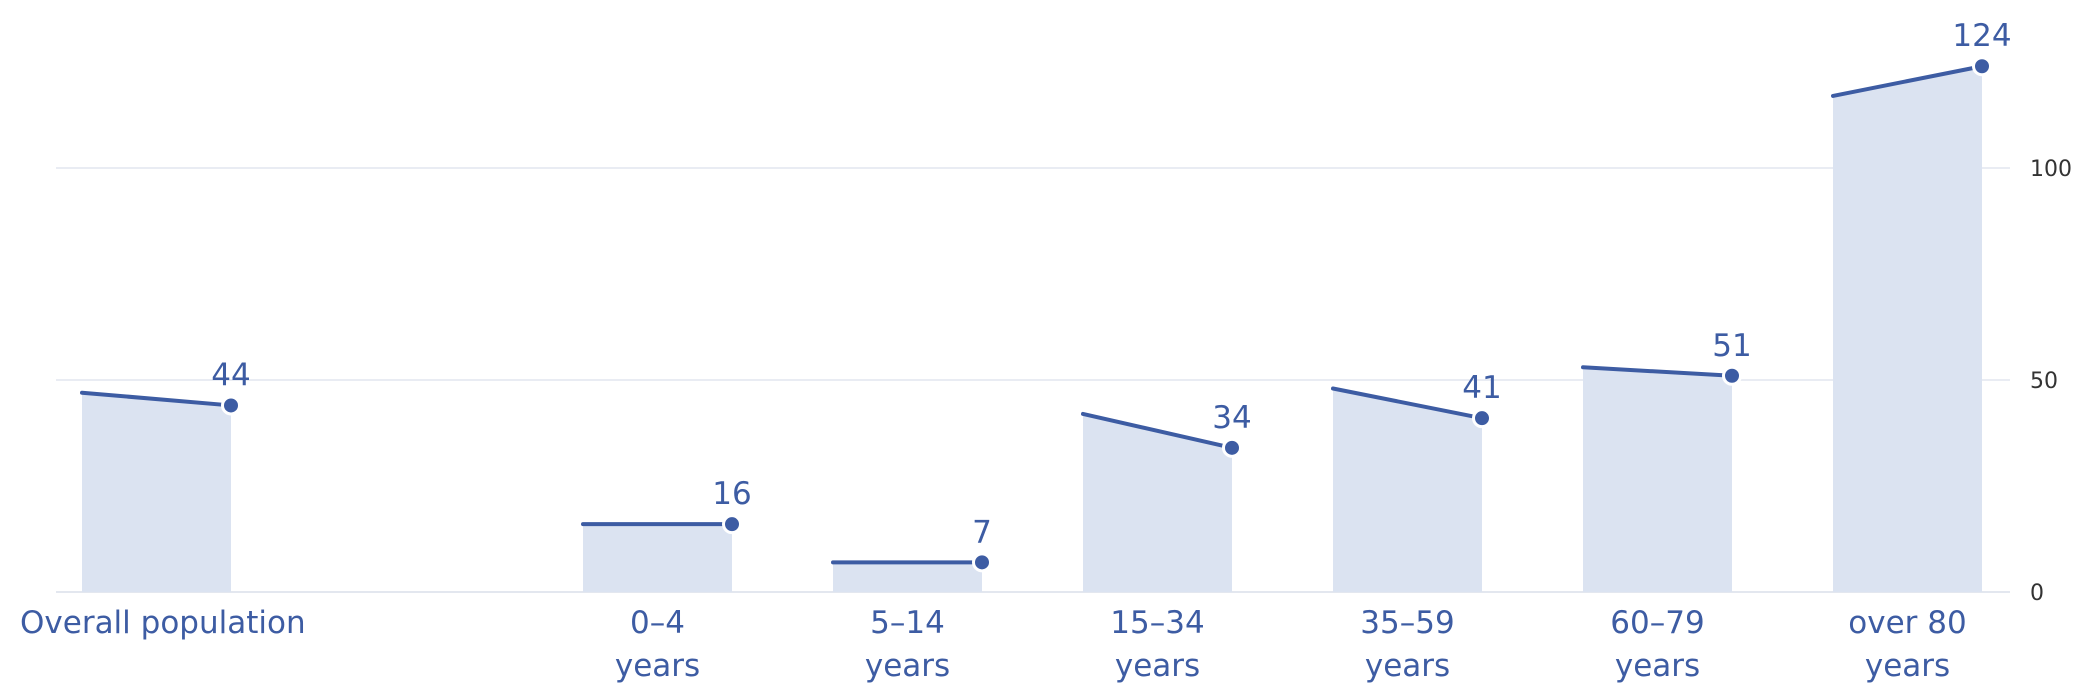 This screenshot has height=700, width=2100. What do you see at coordinates (2044, 381) in the screenshot?
I see `y-tick-label: 50` at bounding box center [2044, 381].